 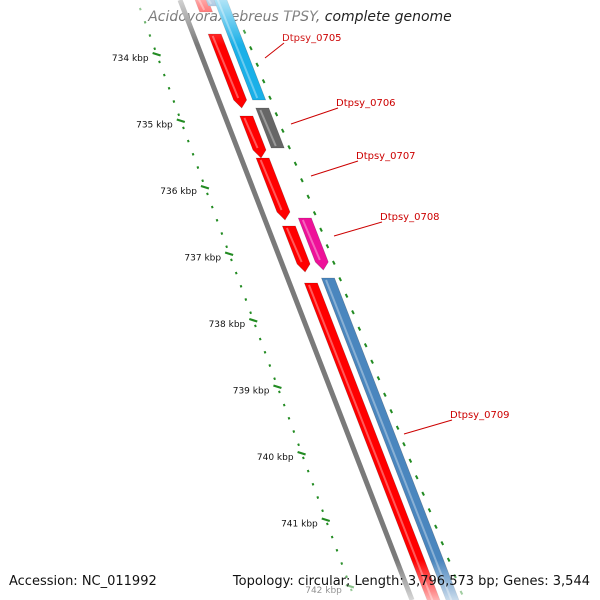 What do you see at coordinates (220, 22) in the screenshot?
I see `top-fade` at bounding box center [220, 22].